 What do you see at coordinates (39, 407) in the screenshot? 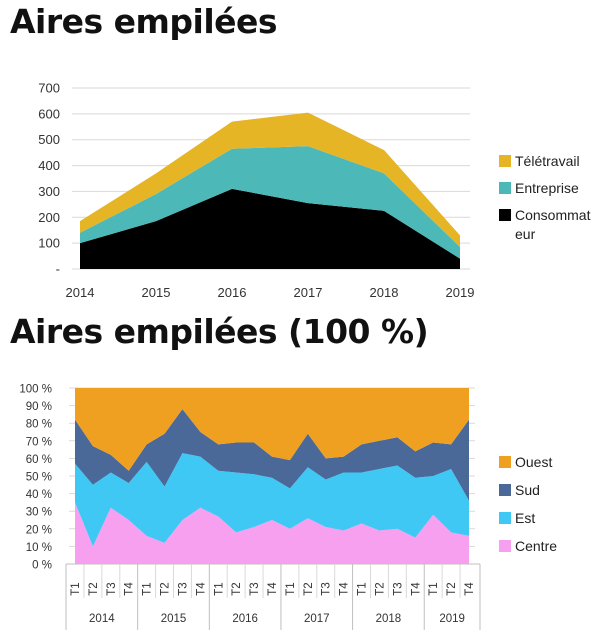
I see `chart-2-y-tick-label: 90 %` at bounding box center [39, 407].